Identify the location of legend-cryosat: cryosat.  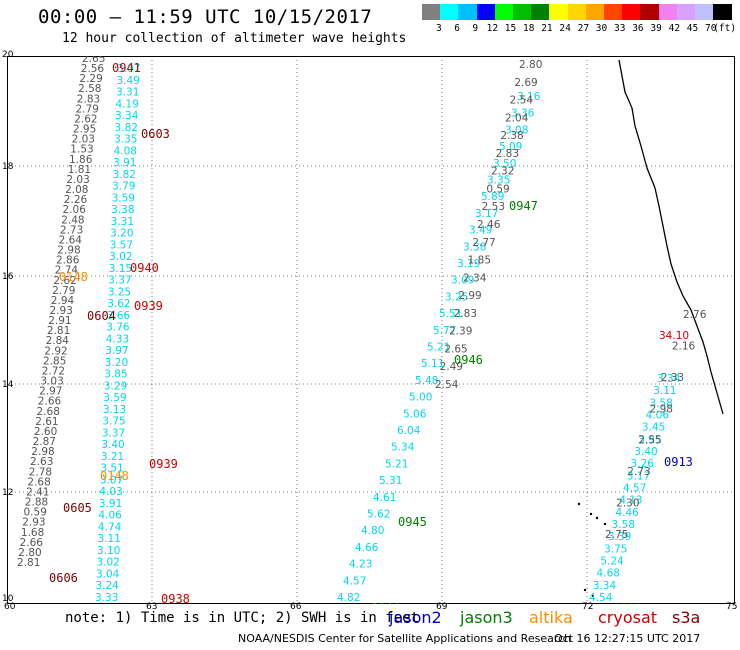
(628, 617).